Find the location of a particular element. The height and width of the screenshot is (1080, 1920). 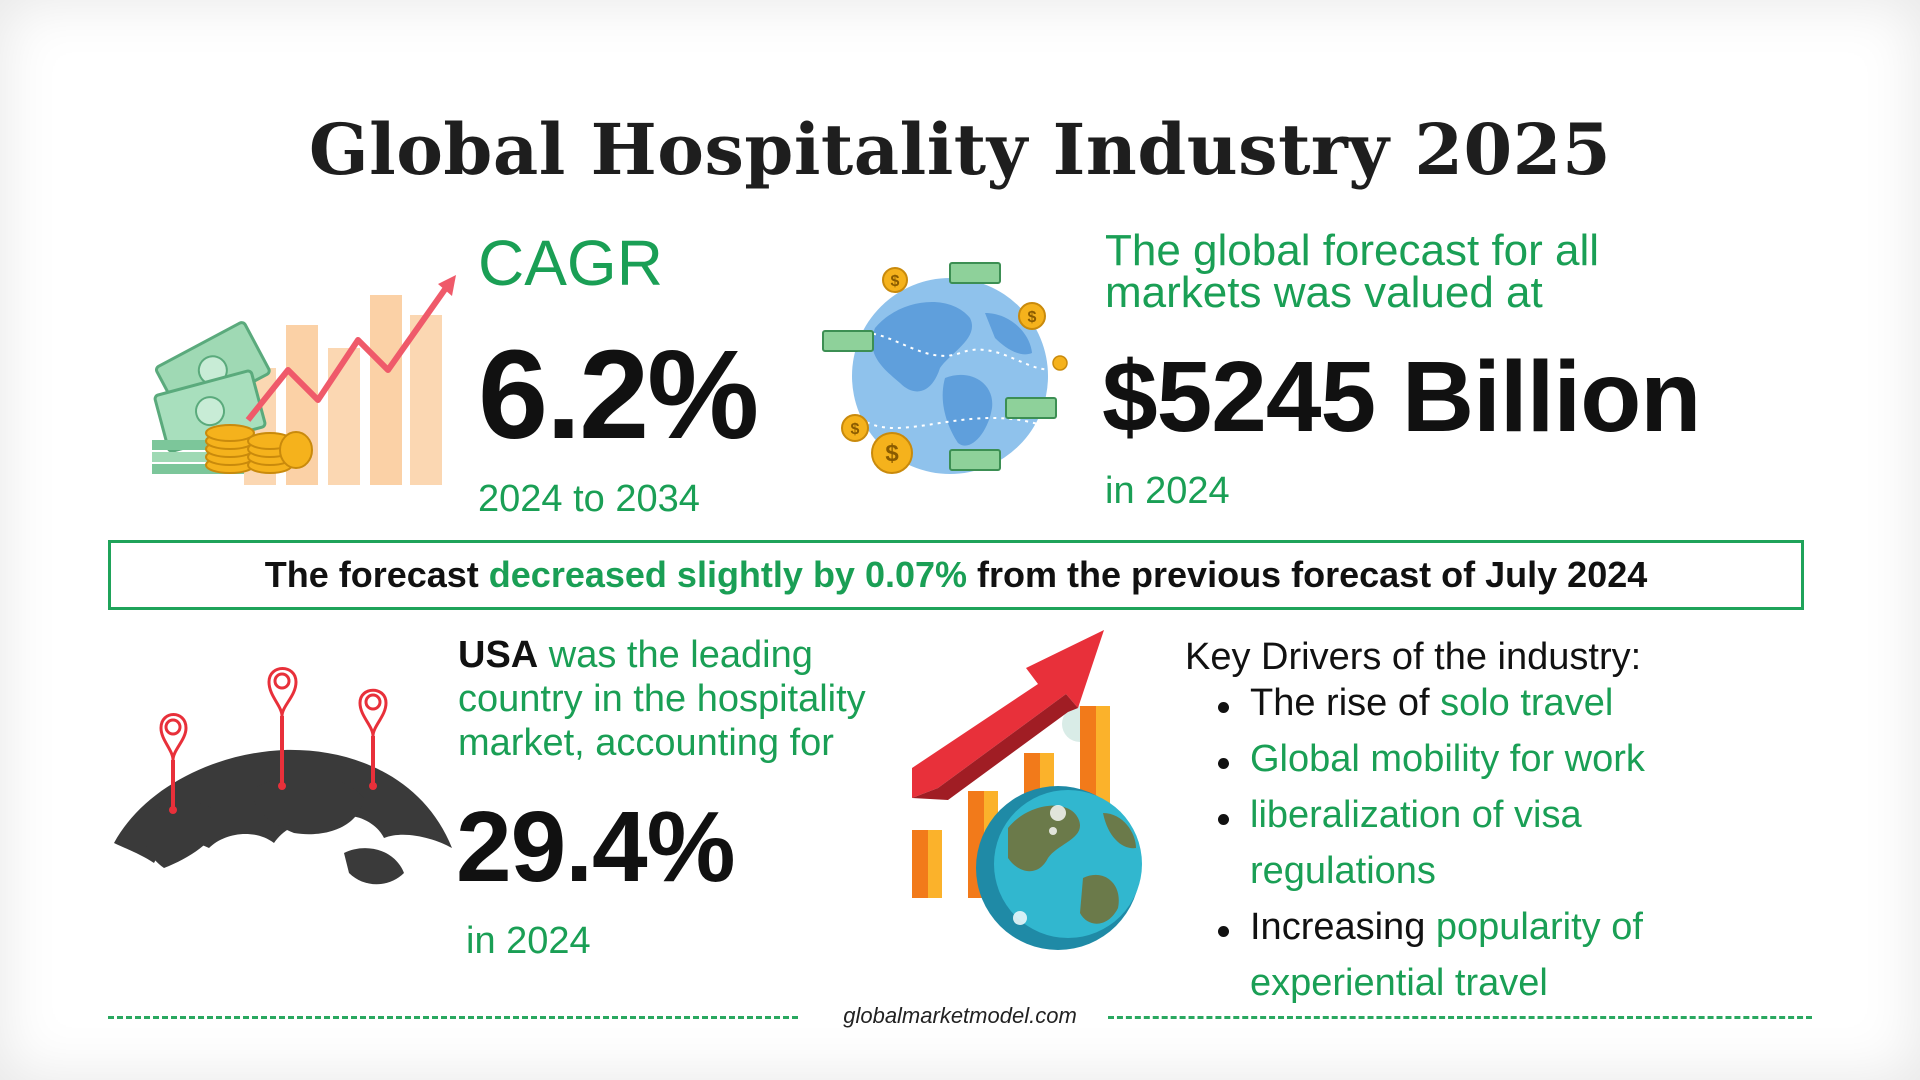

banner-text-2: from the previous forecast of July 2024 is located at coordinates (1307, 574).